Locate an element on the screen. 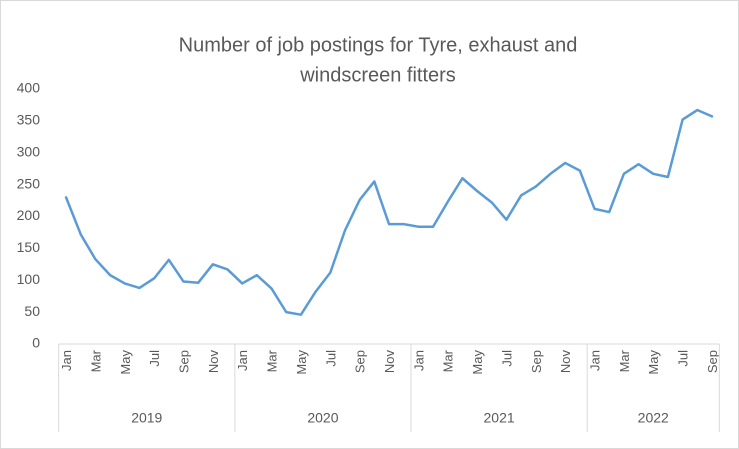 The image size is (739, 449). y-tick-label: 150 is located at coordinates (29, 247).